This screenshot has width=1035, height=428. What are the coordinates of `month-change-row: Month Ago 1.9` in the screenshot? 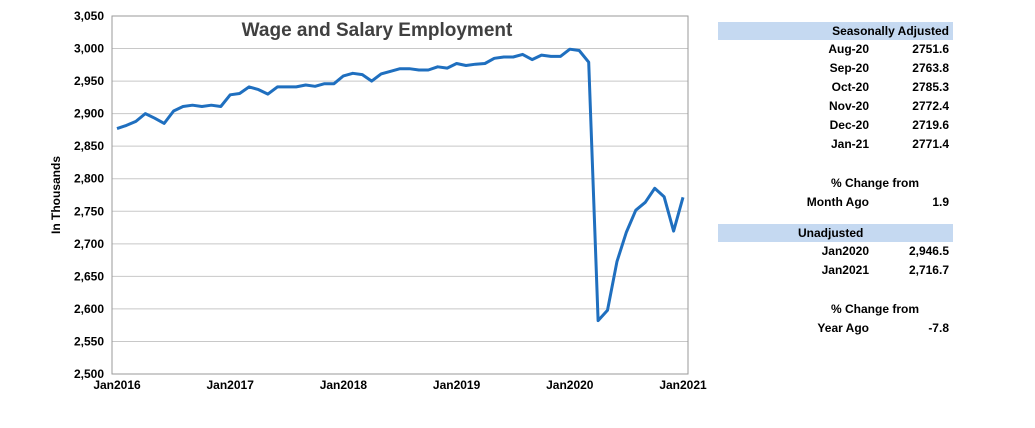 It's located at (835, 202).